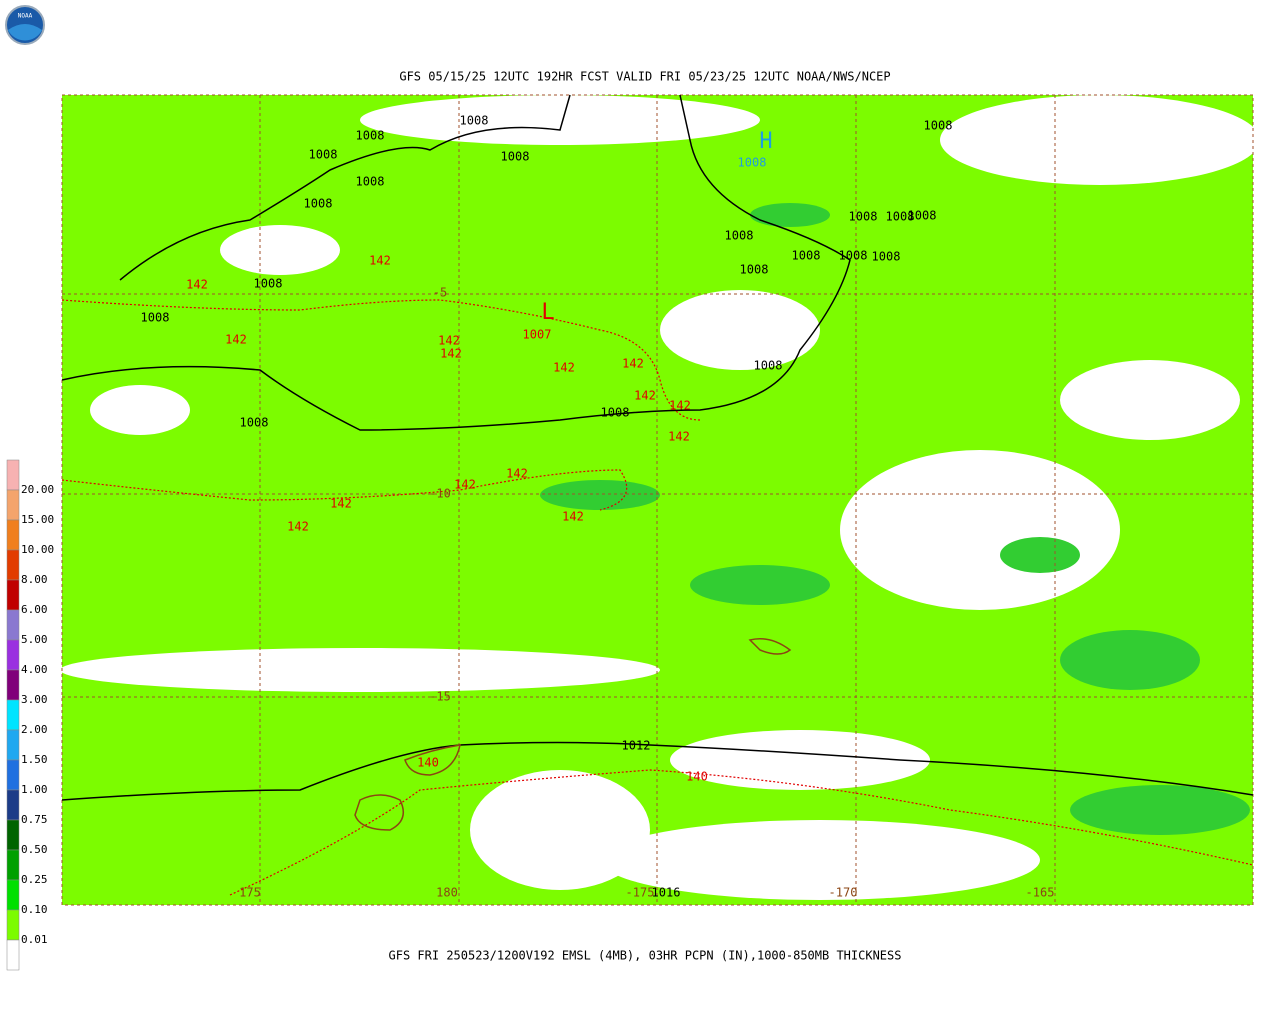 This screenshot has height=1024, width=1280. What do you see at coordinates (666, 893) in the screenshot?
I see `isobar-label: 1016` at bounding box center [666, 893].